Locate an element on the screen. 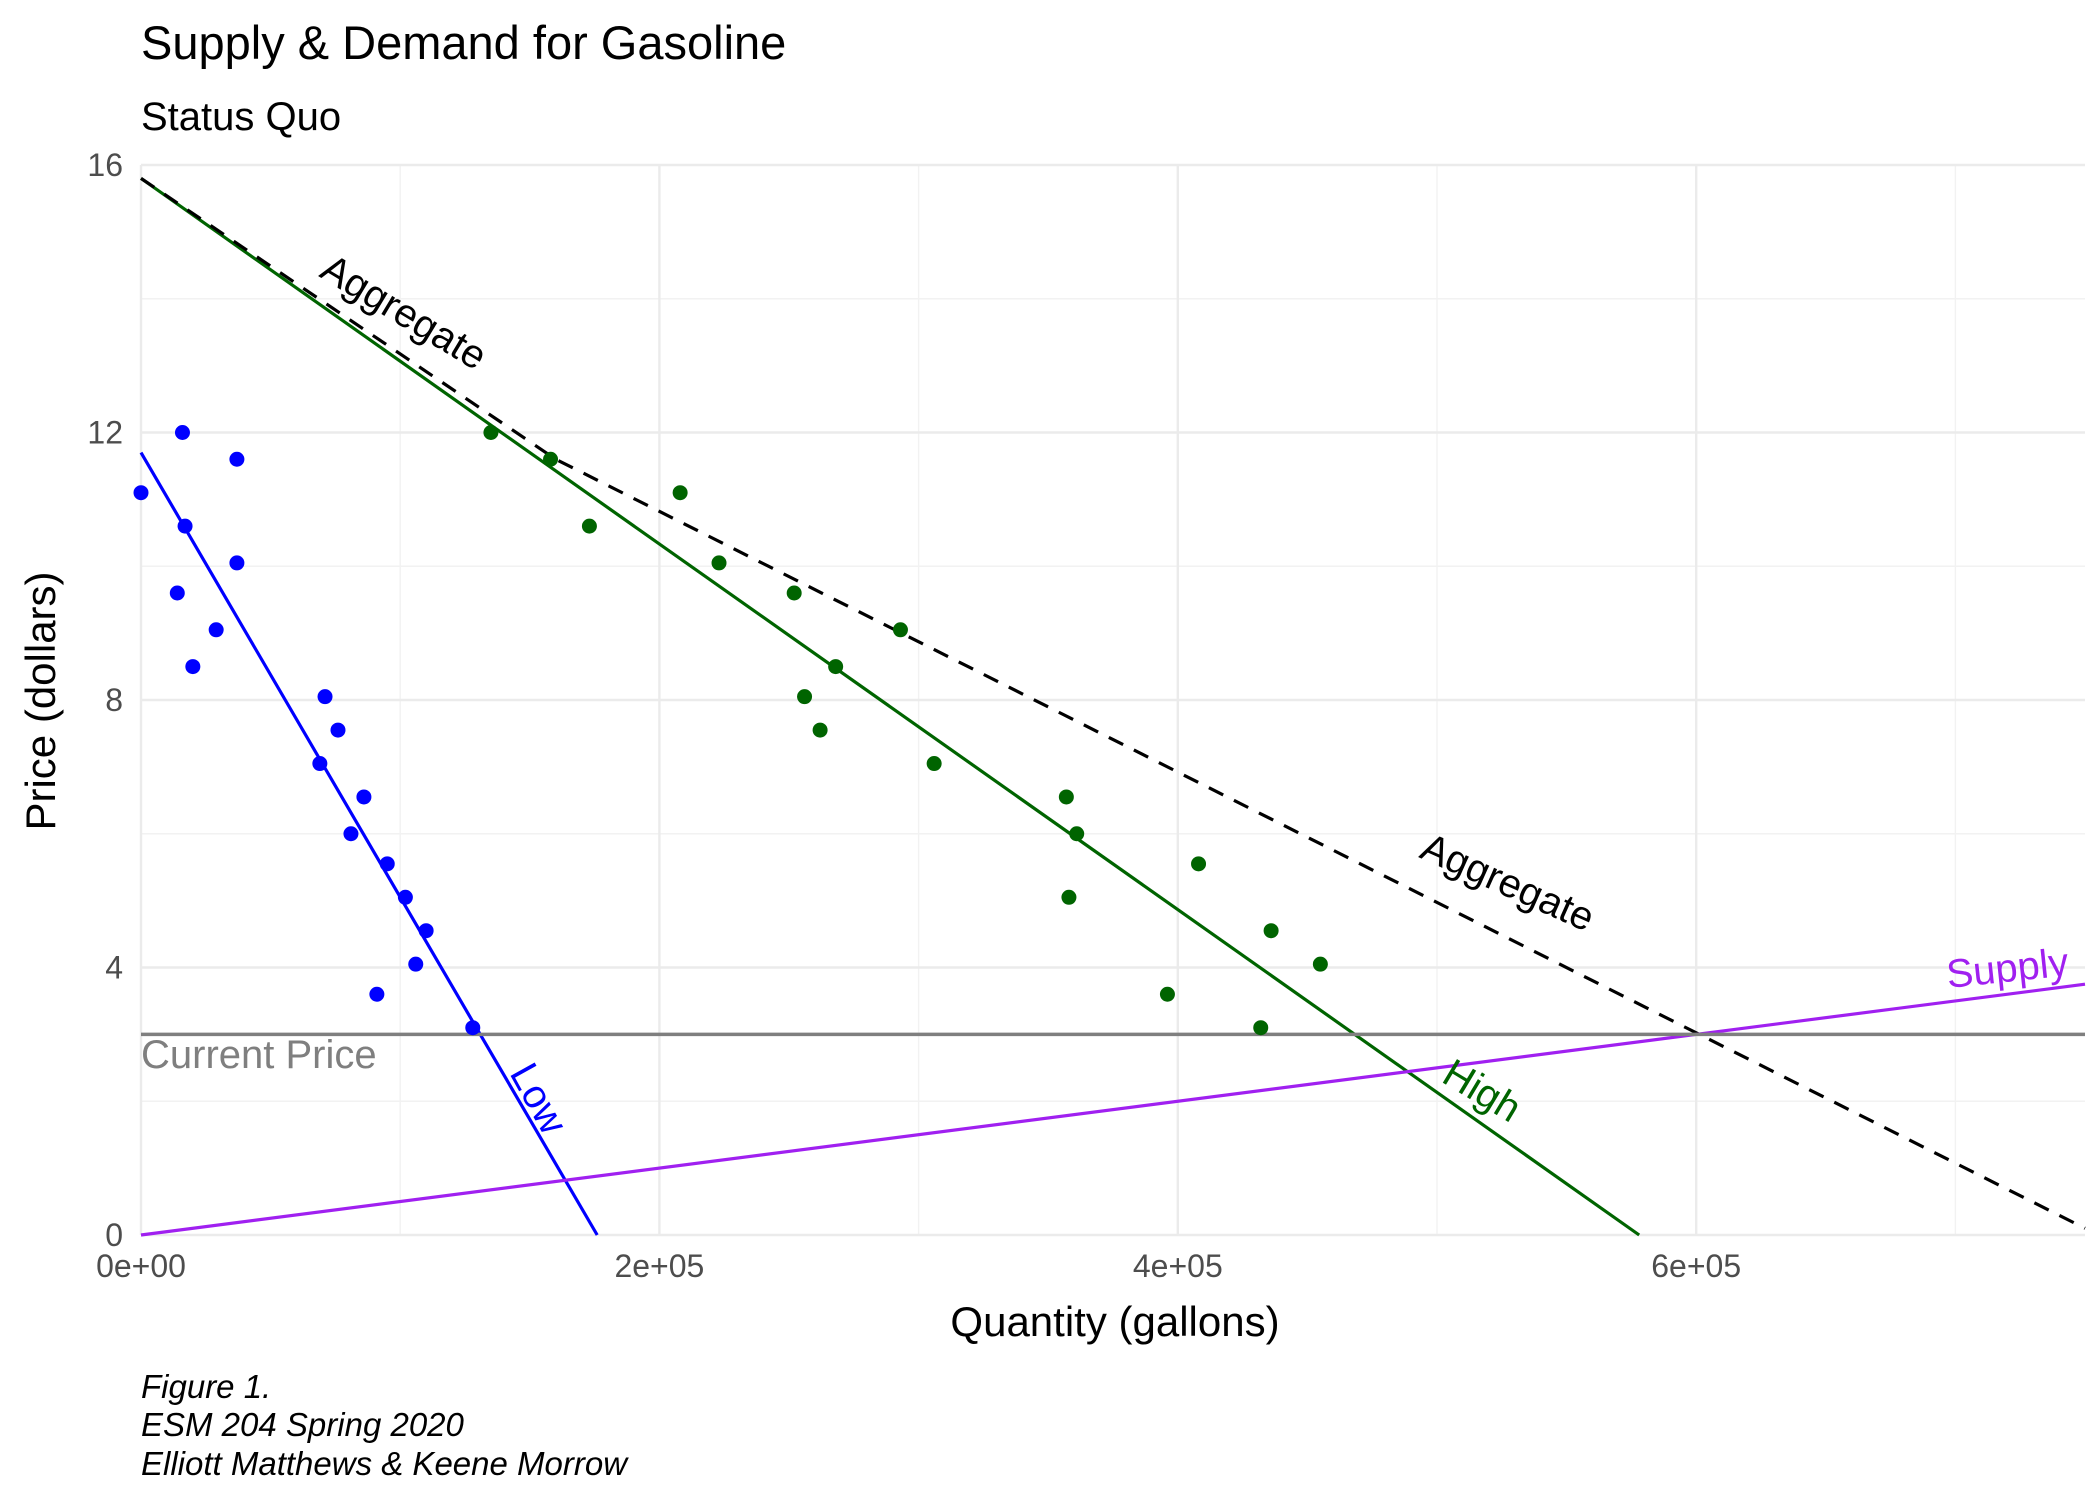  y-axis-ticks: 0 4 8 12 16 is located at coordinates (105, 700).